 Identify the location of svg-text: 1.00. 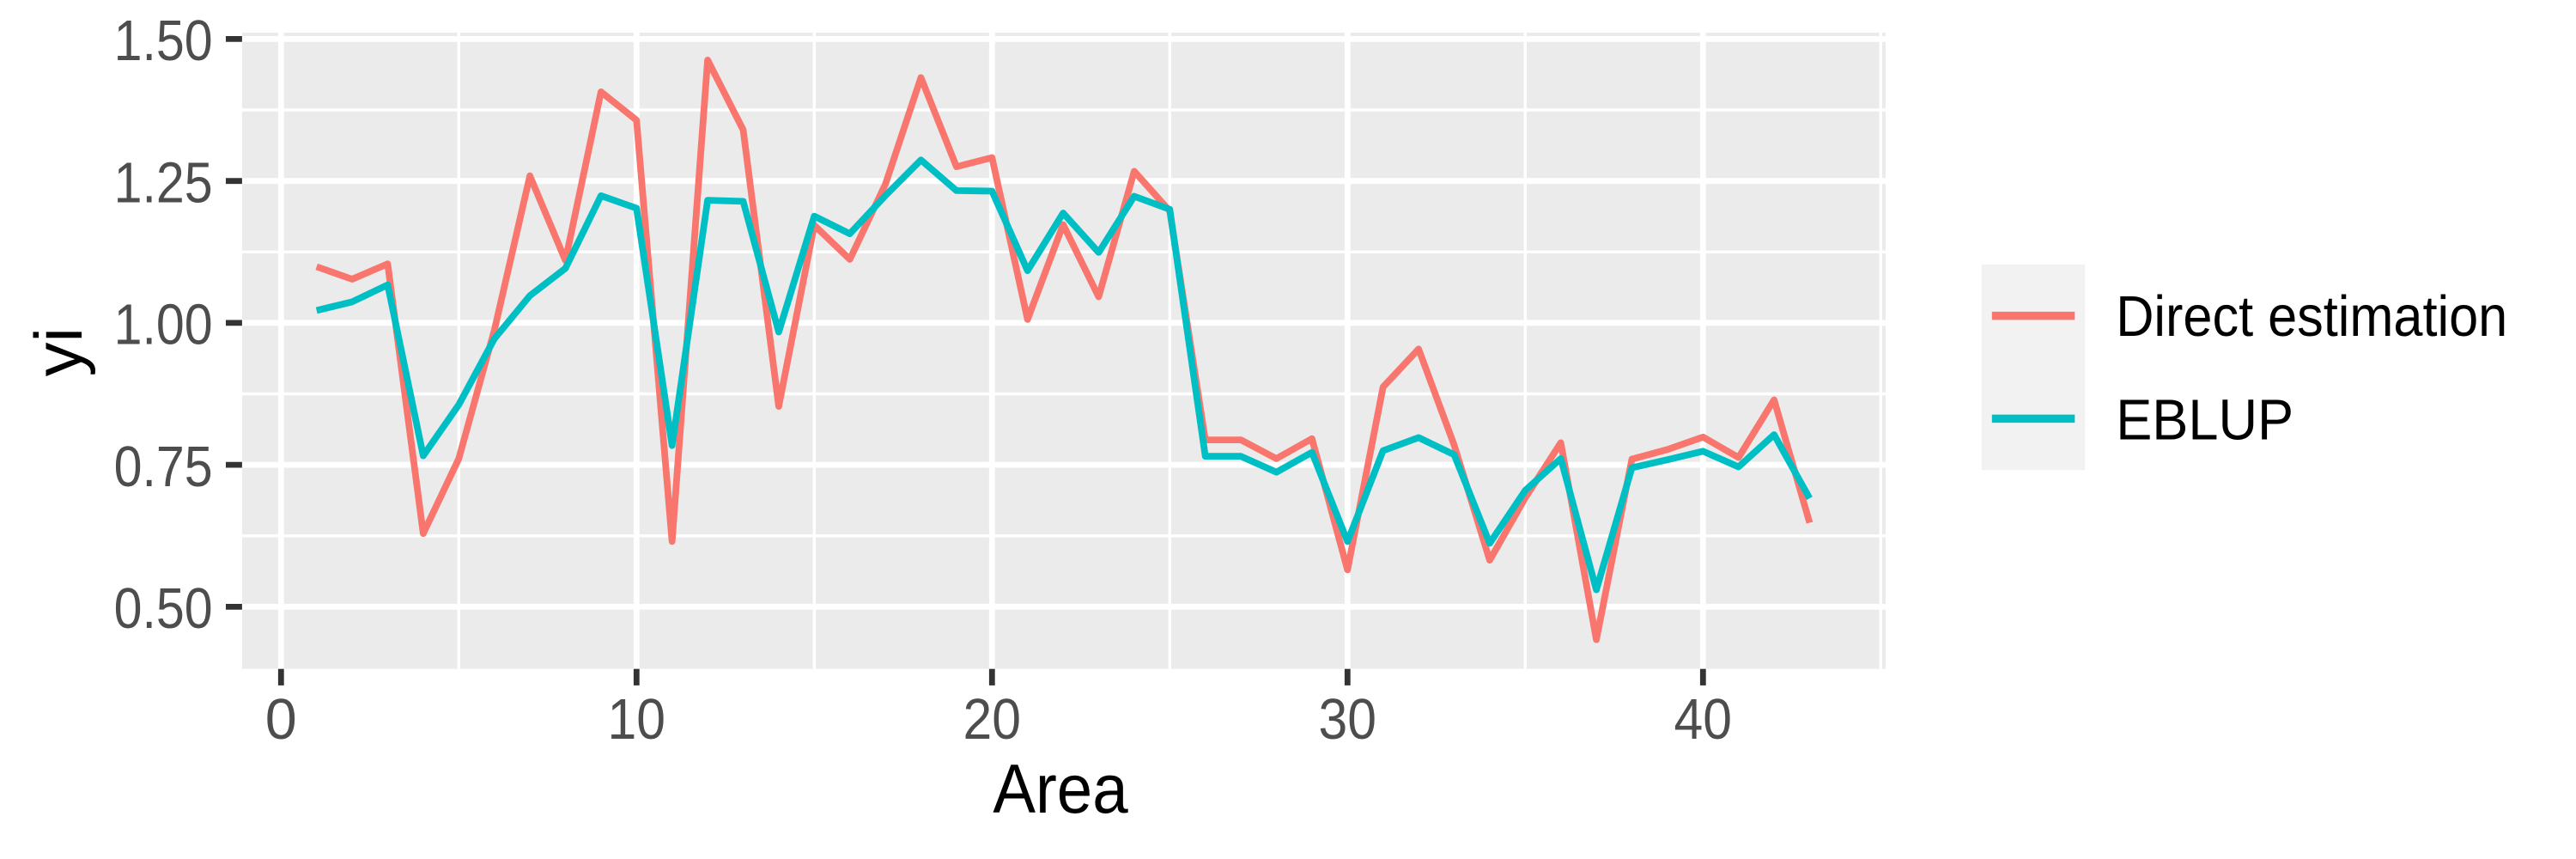
(164, 325).